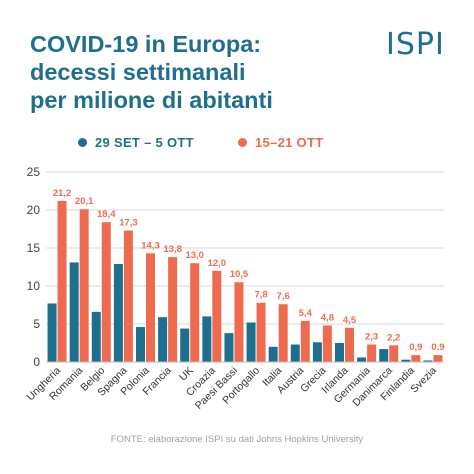 The width and height of the screenshot is (474, 474). What do you see at coordinates (305, 341) in the screenshot?
I see `bar-2-austria` at bounding box center [305, 341].